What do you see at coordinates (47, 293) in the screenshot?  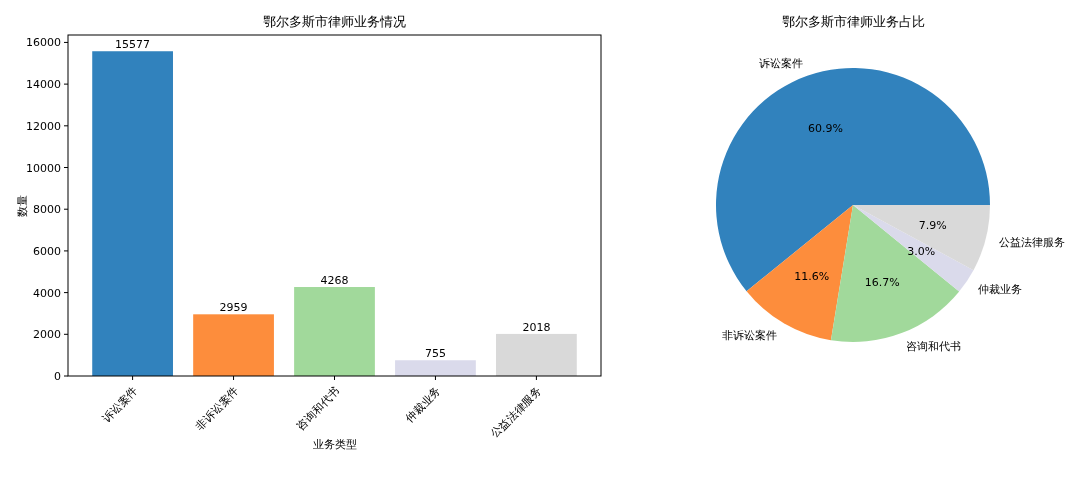 I see `y-tick-label: 4000` at bounding box center [47, 293].